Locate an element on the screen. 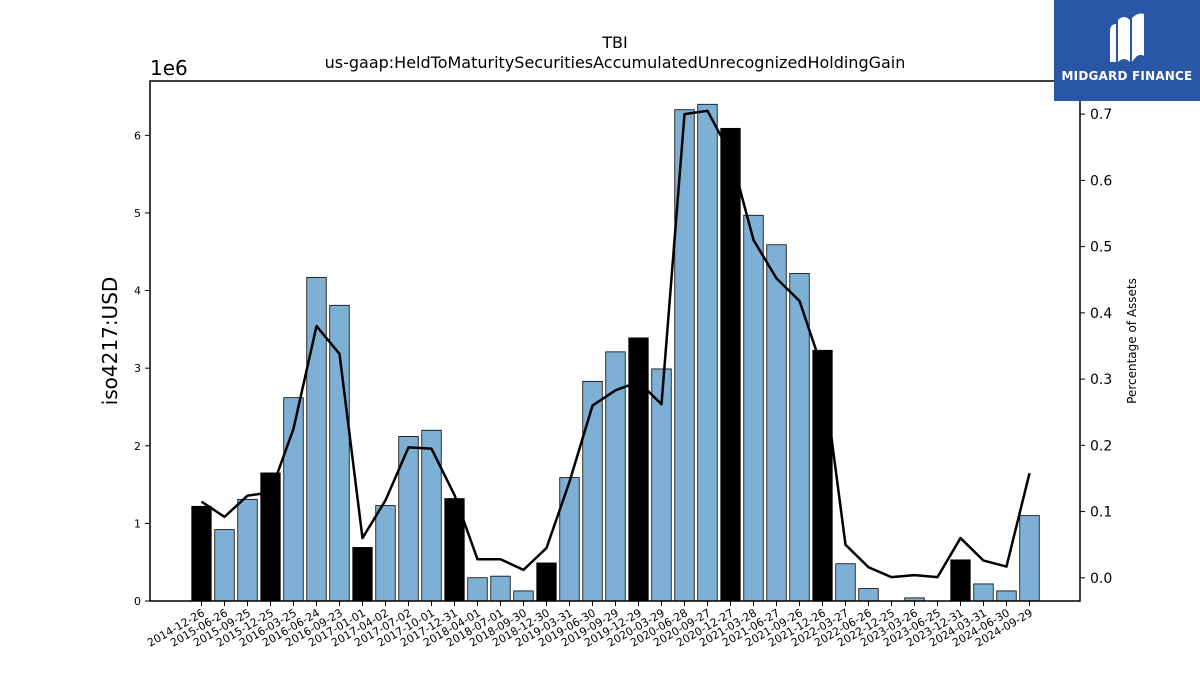 This screenshot has width=1200, height=675. y-tick-label: 2 is located at coordinates (137, 446).